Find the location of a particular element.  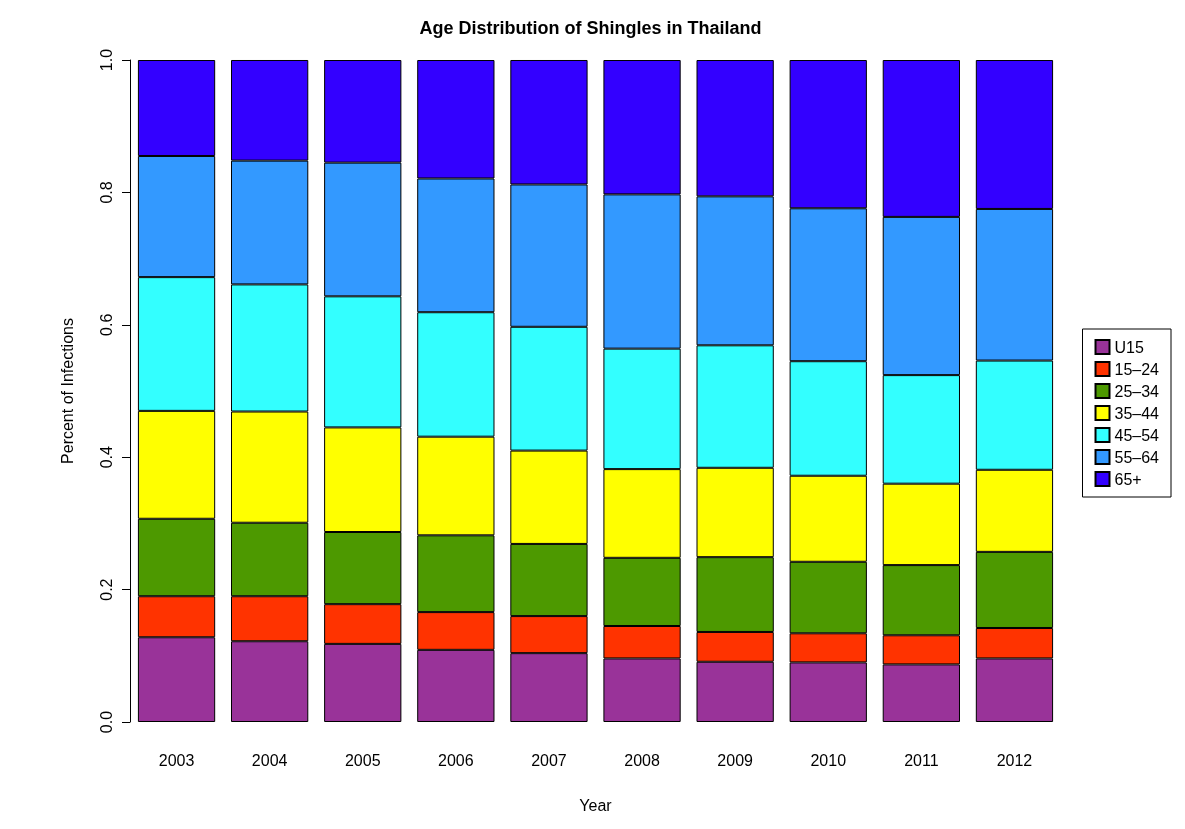

chart-title: Age Distribution of Shingles in Thailand is located at coordinates (590, 28).